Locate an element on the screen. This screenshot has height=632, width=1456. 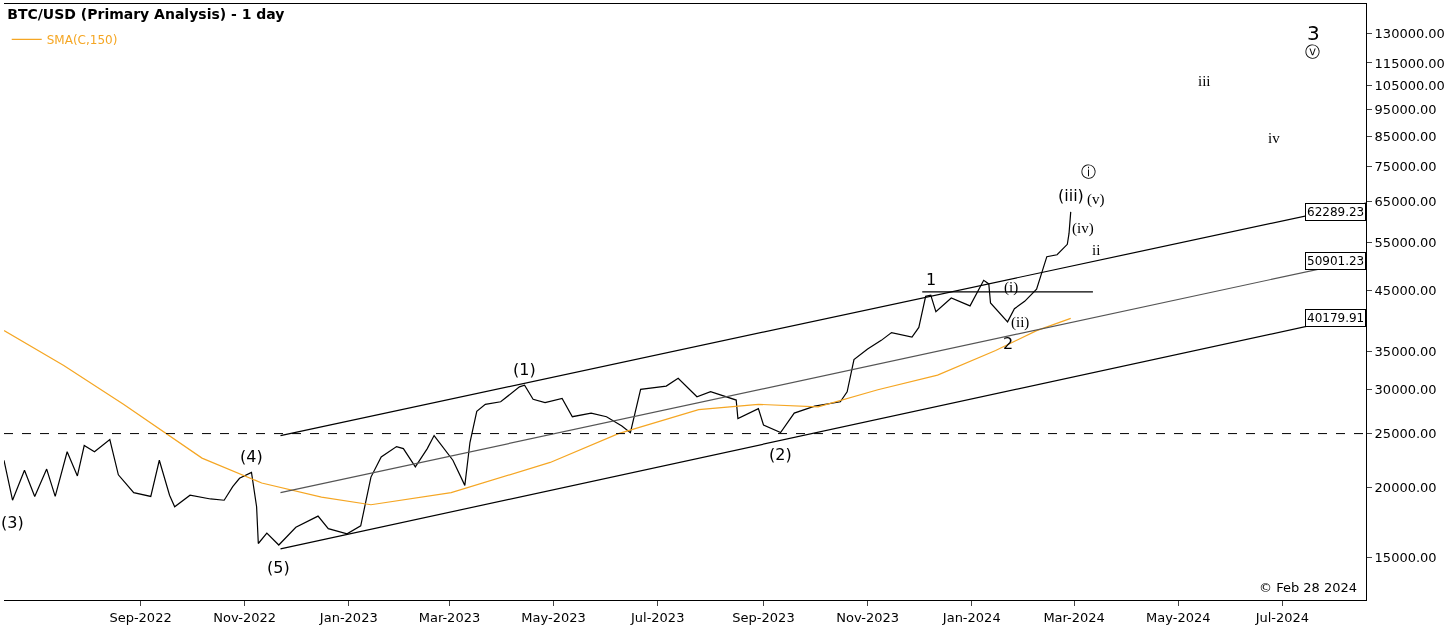
annotation: (2) is located at coordinates (780, 454).